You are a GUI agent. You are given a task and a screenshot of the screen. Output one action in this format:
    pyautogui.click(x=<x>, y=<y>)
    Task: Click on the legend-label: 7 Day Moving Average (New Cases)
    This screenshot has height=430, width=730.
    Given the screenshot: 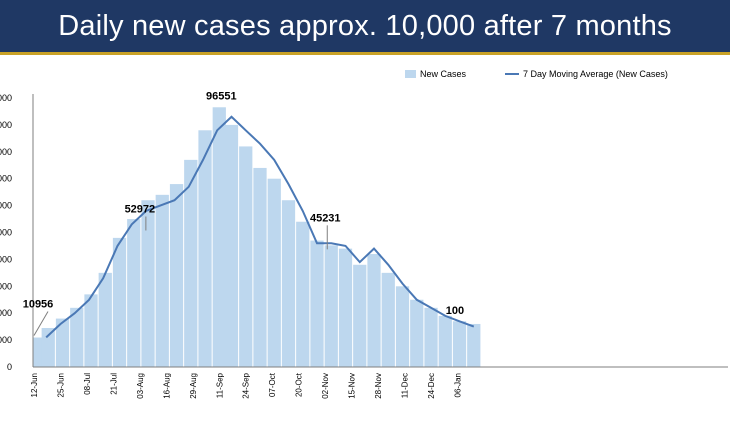 What is the action you would take?
    pyautogui.click(x=595, y=74)
    